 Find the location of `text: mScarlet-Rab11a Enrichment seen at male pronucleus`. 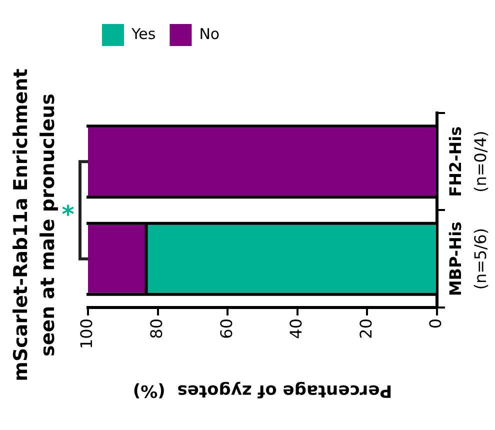

text: mScarlet-Rab11a Enrichment seen at male pronucleus is located at coordinates (34, 225).